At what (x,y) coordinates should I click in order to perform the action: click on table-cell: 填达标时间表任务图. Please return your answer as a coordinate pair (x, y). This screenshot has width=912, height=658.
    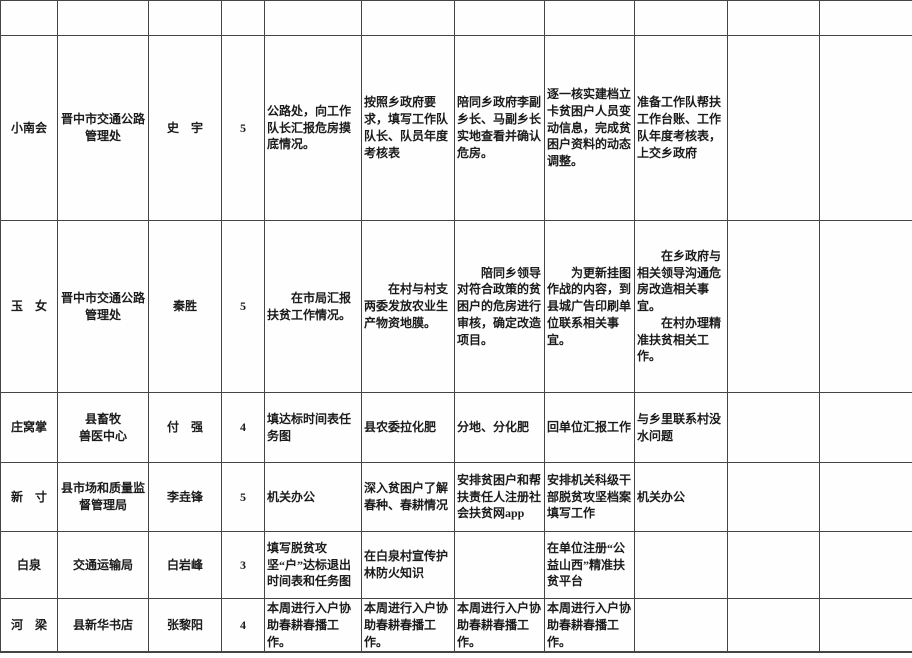
    Looking at the image, I should click on (313, 427).